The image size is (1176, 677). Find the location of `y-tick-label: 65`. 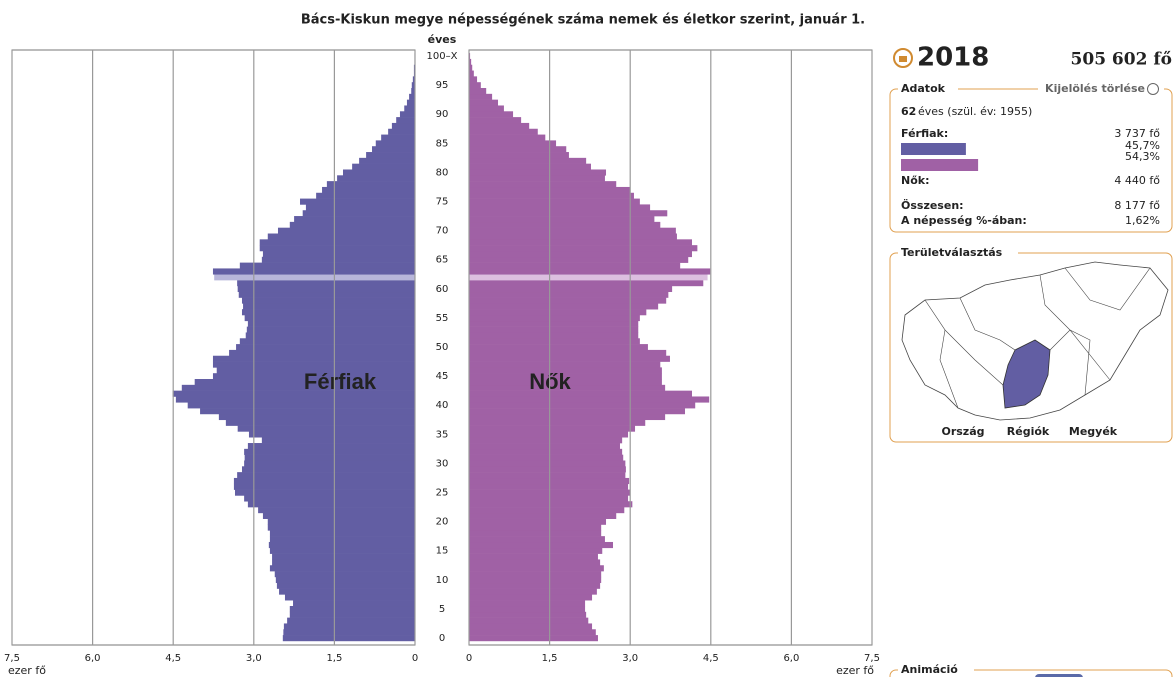

y-tick-label: 65 is located at coordinates (442, 260).